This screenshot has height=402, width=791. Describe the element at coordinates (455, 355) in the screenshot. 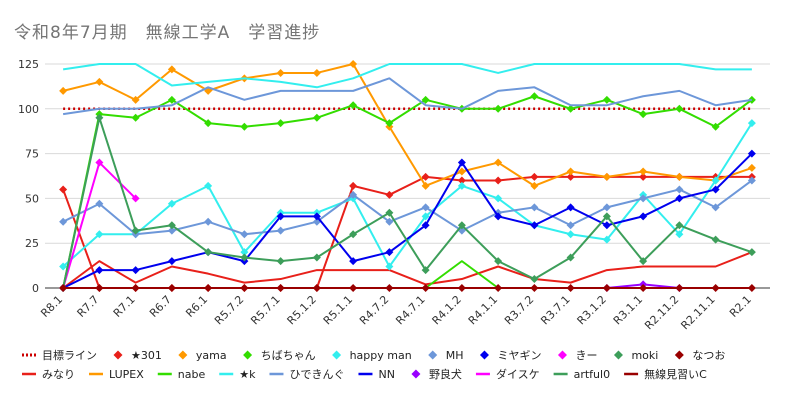

I see `legend-label: MH` at that location.